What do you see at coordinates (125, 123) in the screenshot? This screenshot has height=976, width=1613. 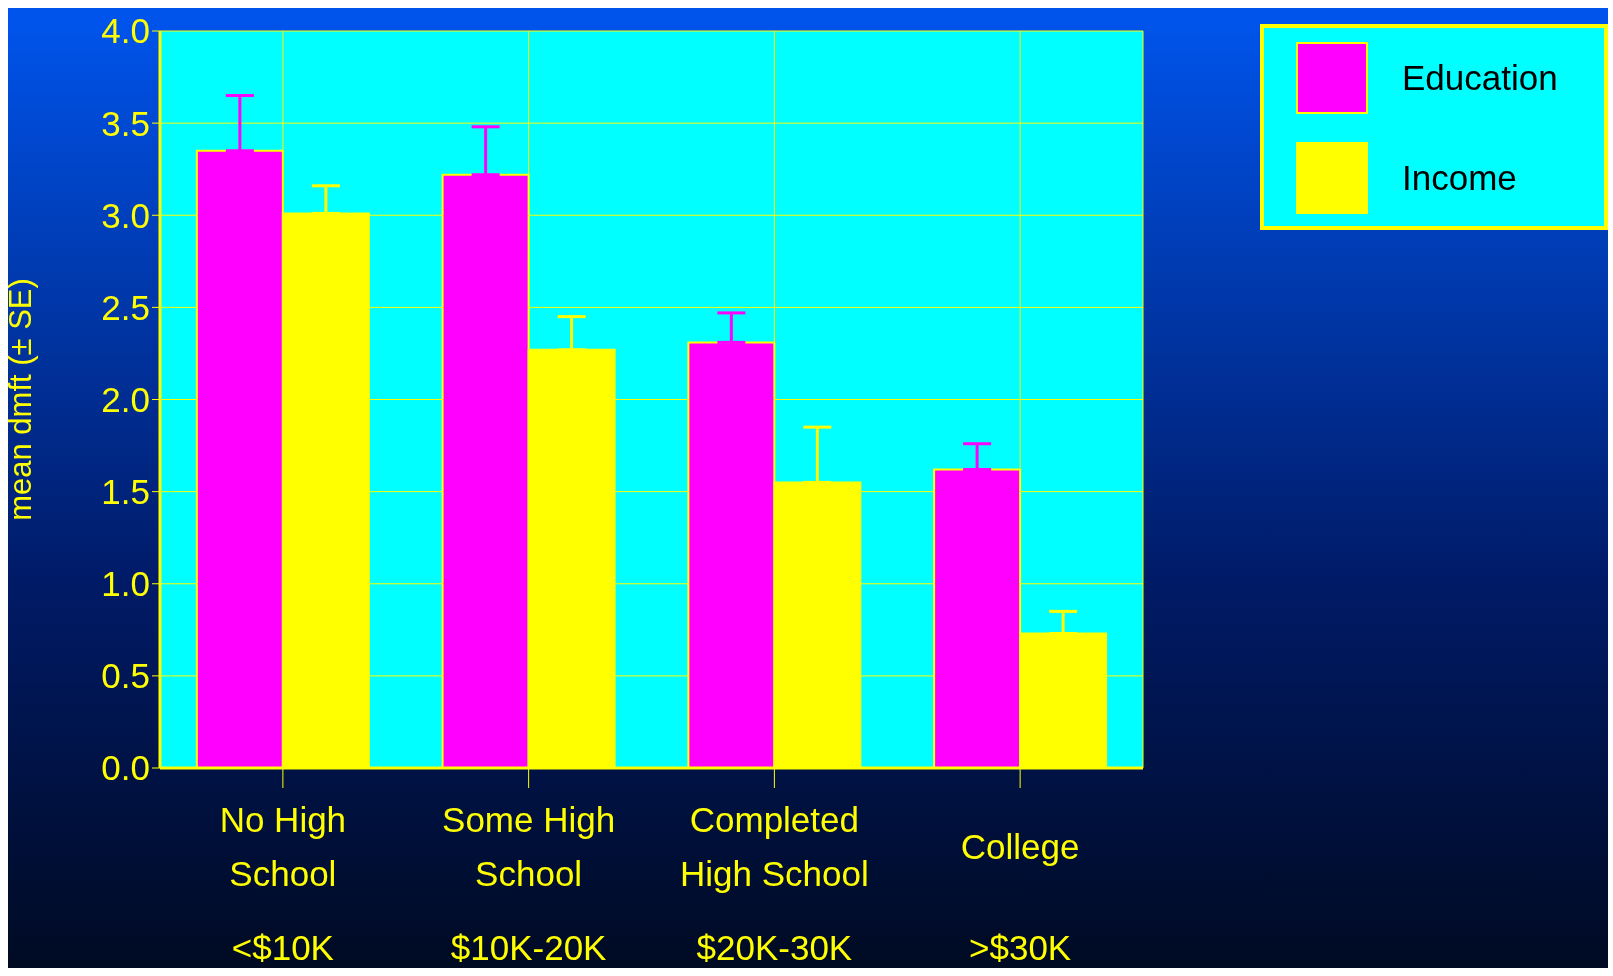 I see `y-tick-label: 3.5` at bounding box center [125, 123].